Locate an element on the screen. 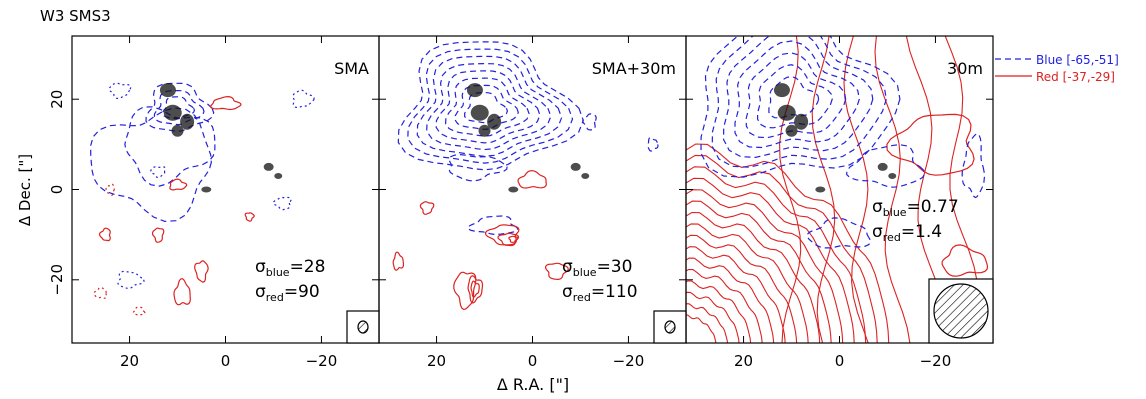 This screenshot has width=1146, height=399. contour-layer is located at coordinates (202, 199).